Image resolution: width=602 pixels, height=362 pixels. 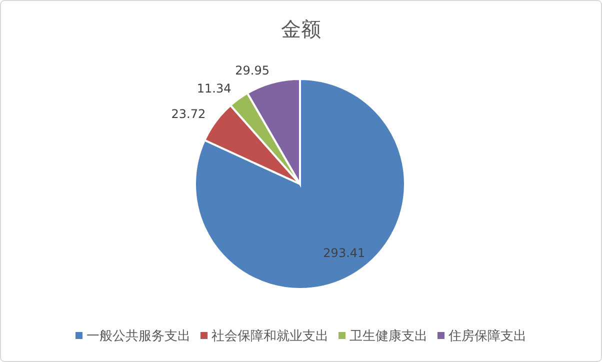 What do you see at coordinates (389, 336) in the screenshot?
I see `legend-label: 卫生健康支出` at bounding box center [389, 336].